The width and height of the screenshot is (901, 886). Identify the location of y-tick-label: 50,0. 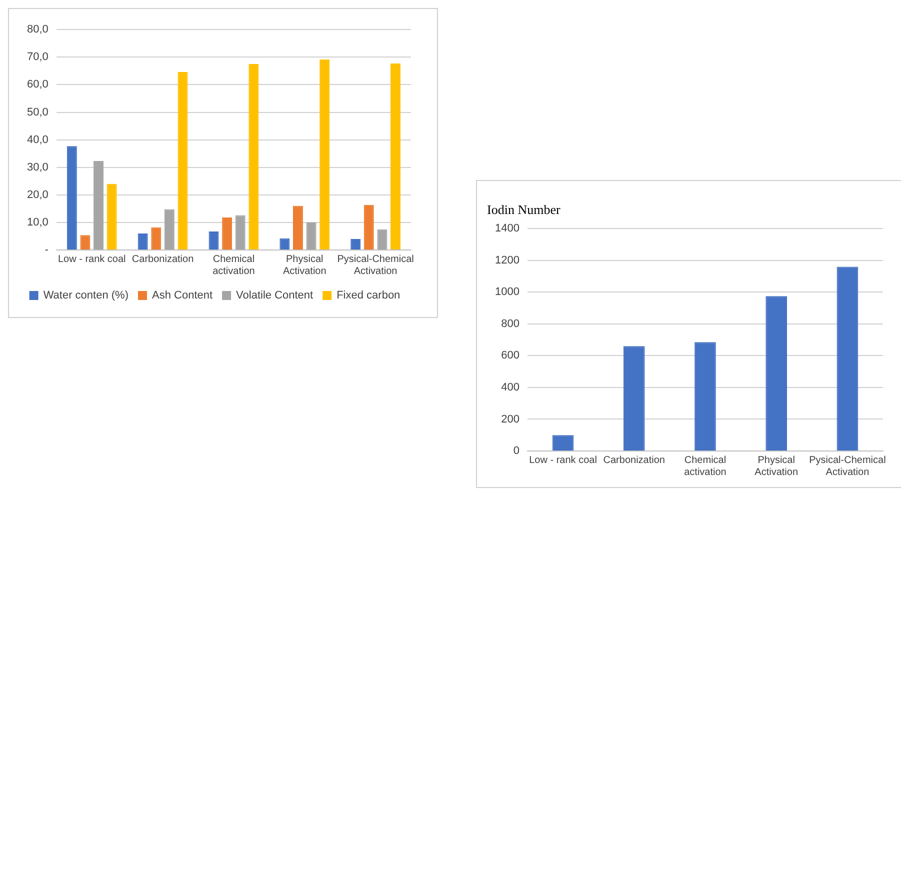
(37, 112).